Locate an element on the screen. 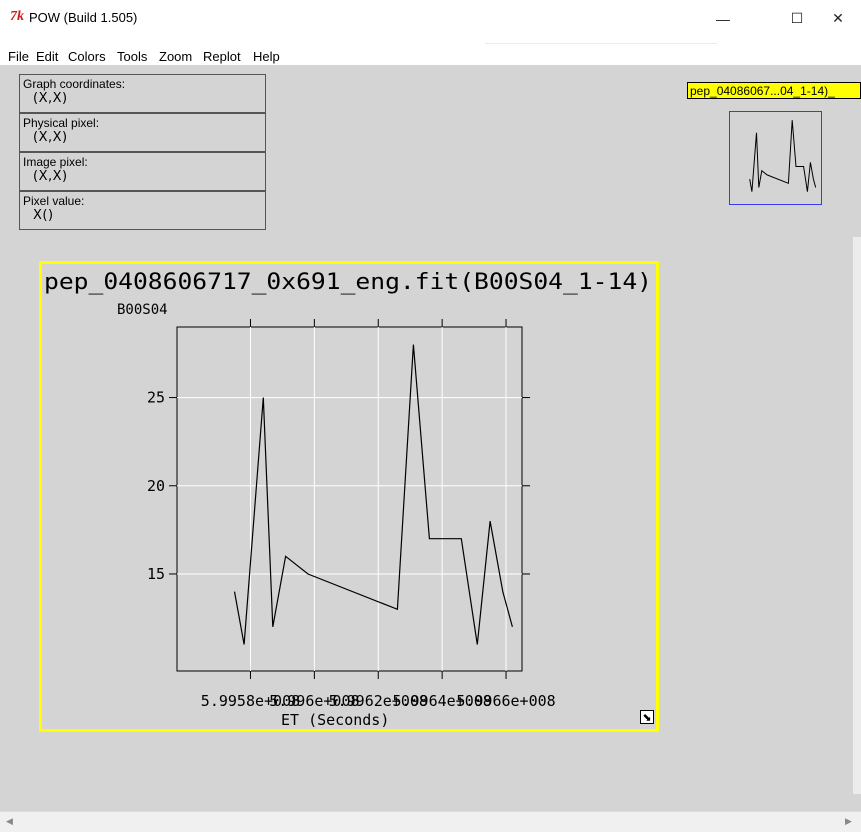 Image resolution: width=861 pixels, height=832 pixels. horizontal-scrollbar: ◀ ▶ is located at coordinates (430, 821).